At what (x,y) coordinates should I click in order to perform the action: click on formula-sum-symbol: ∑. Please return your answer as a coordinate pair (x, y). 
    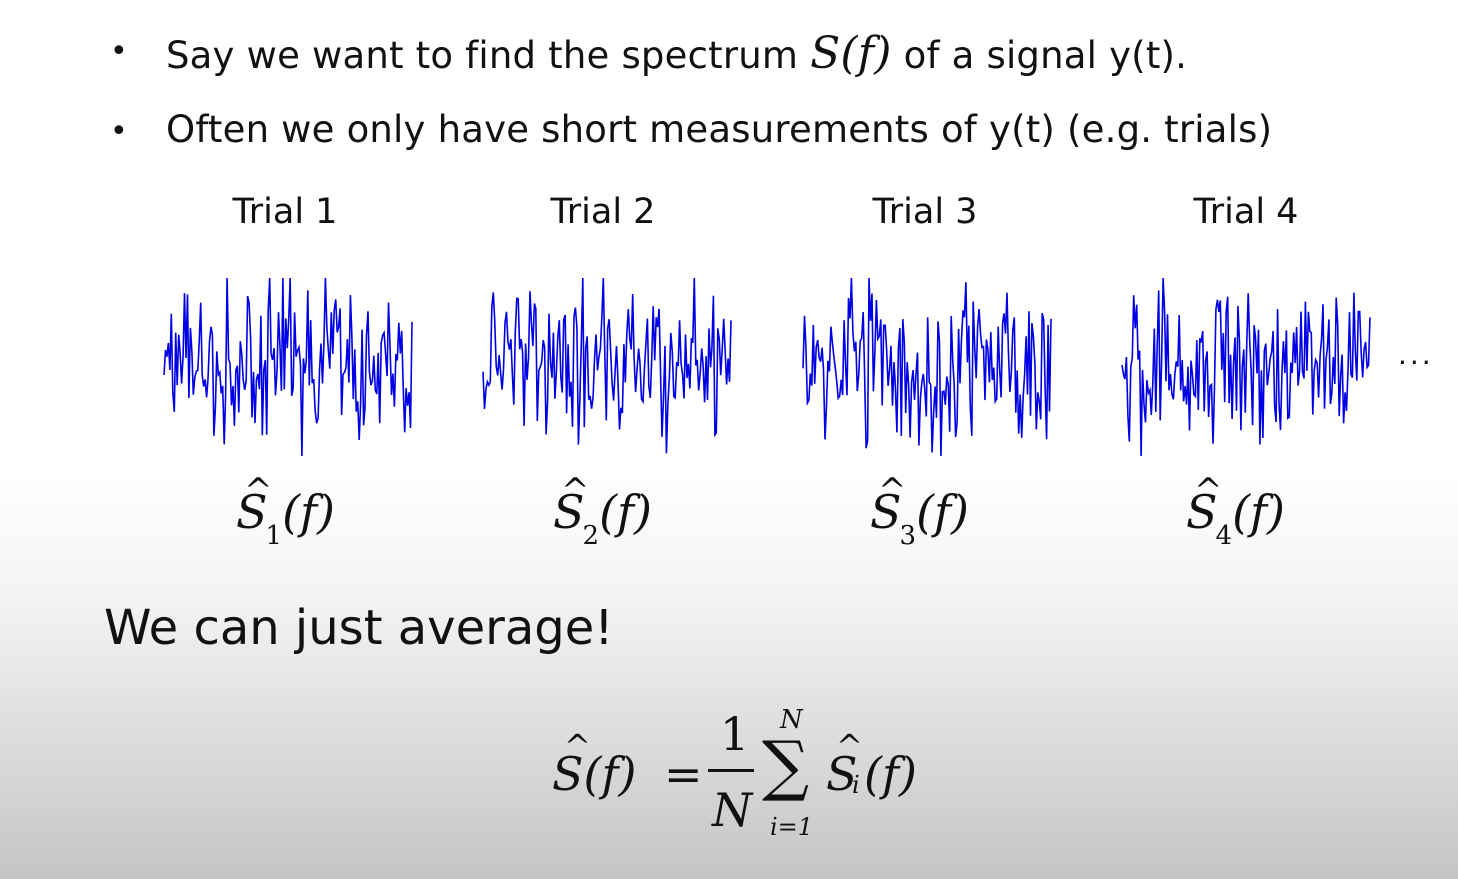
    Looking at the image, I should click on (786, 765).